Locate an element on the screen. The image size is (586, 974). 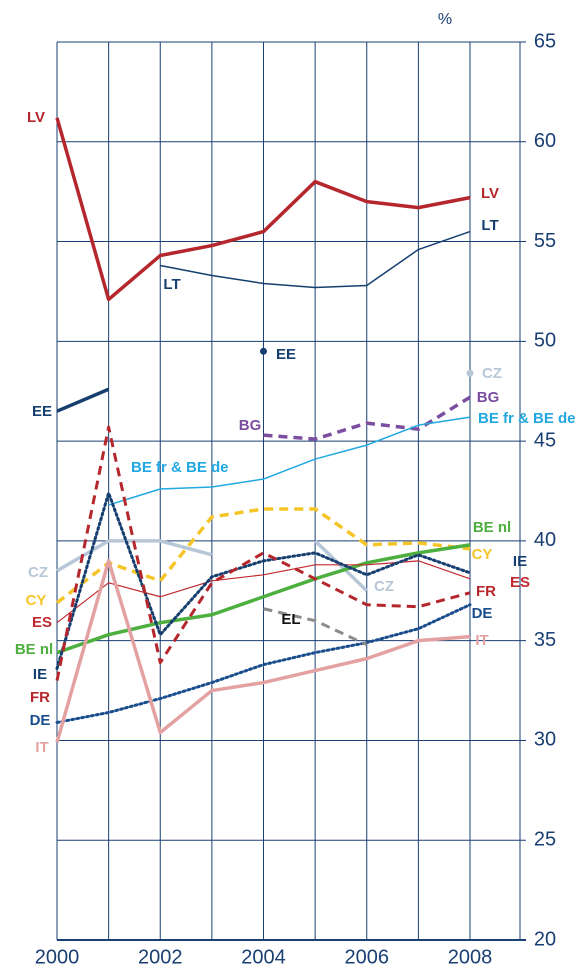
x-tick-label: 2004 is located at coordinates (263, 957).